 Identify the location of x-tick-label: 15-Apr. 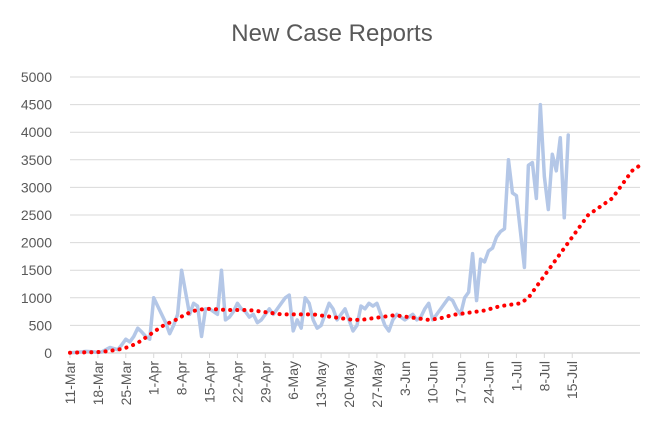
(210, 382).